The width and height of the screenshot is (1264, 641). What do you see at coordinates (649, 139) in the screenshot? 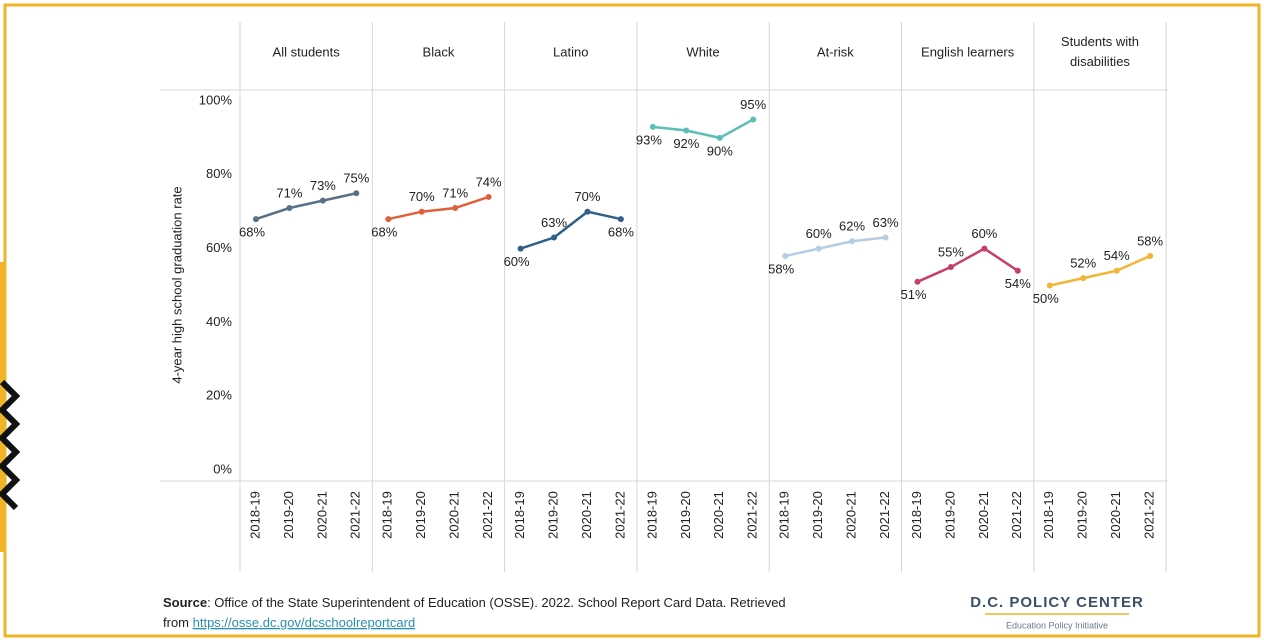
I see `value-label: 93%` at bounding box center [649, 139].